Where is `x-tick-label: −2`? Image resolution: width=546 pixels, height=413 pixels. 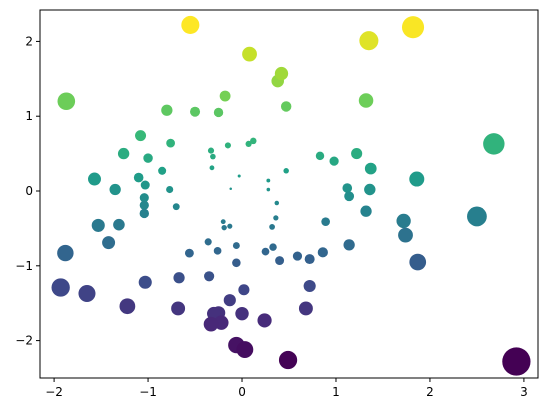
x-tick-label: −2 is located at coordinates (54, 392).